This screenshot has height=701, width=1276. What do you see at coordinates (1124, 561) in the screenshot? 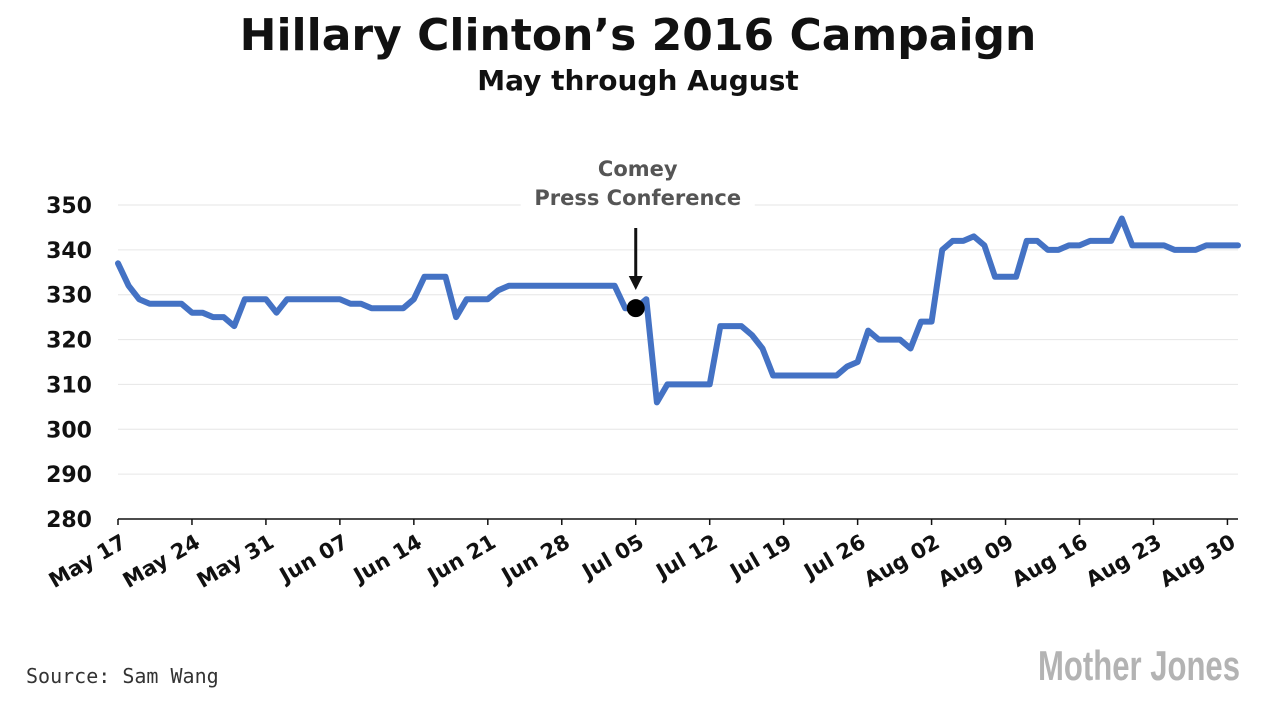
I see `x-tick-label: Aug 23` at bounding box center [1124, 561].